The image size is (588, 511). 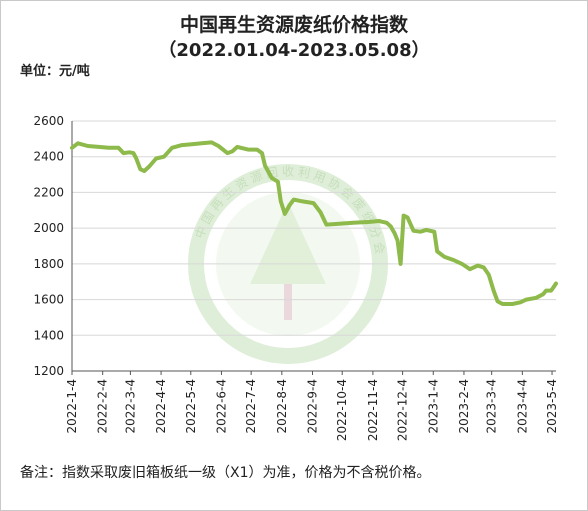 I want to click on x-tick-label: 2022-7-4, so click(x=251, y=406).